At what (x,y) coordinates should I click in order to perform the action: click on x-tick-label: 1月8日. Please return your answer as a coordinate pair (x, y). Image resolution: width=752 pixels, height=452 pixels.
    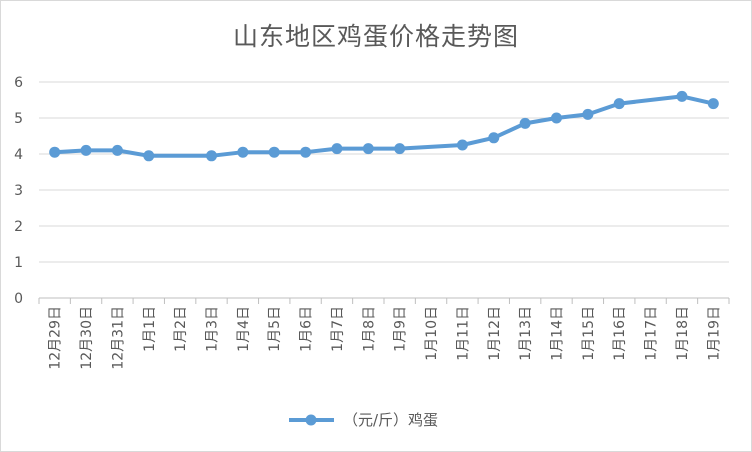
    Looking at the image, I should click on (369, 329).